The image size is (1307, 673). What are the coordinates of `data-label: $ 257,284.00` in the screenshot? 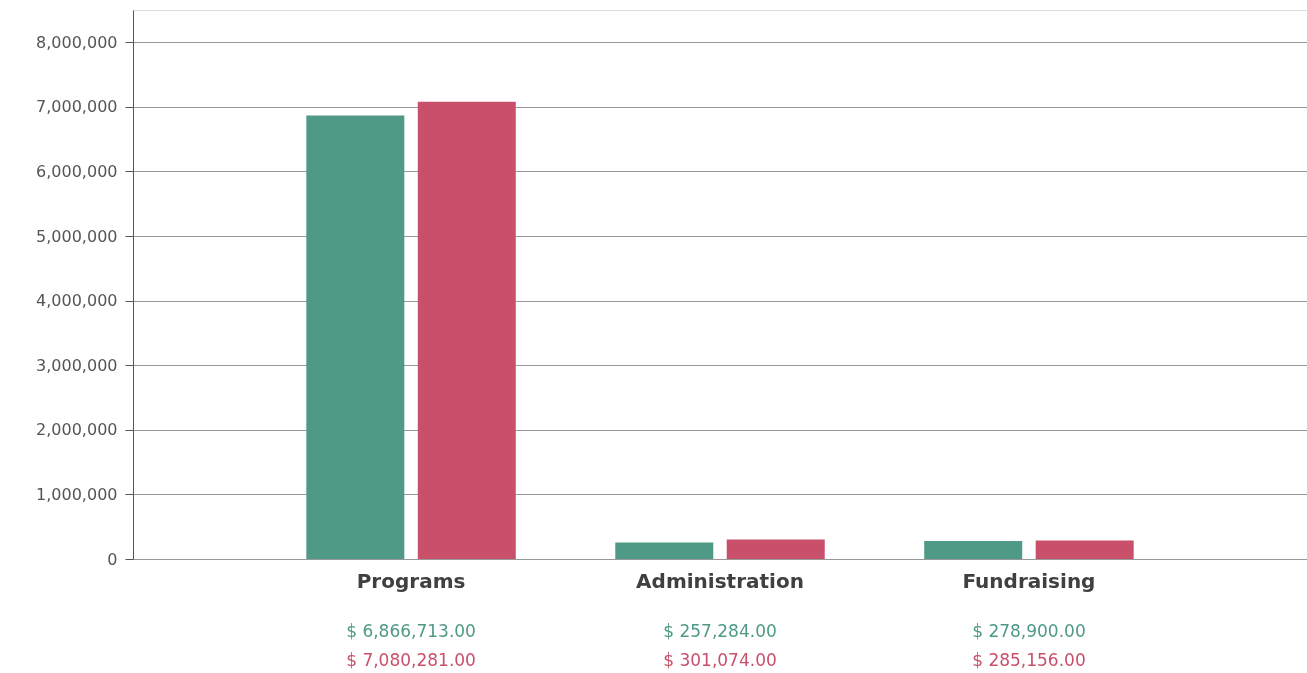 It's located at (720, 631).